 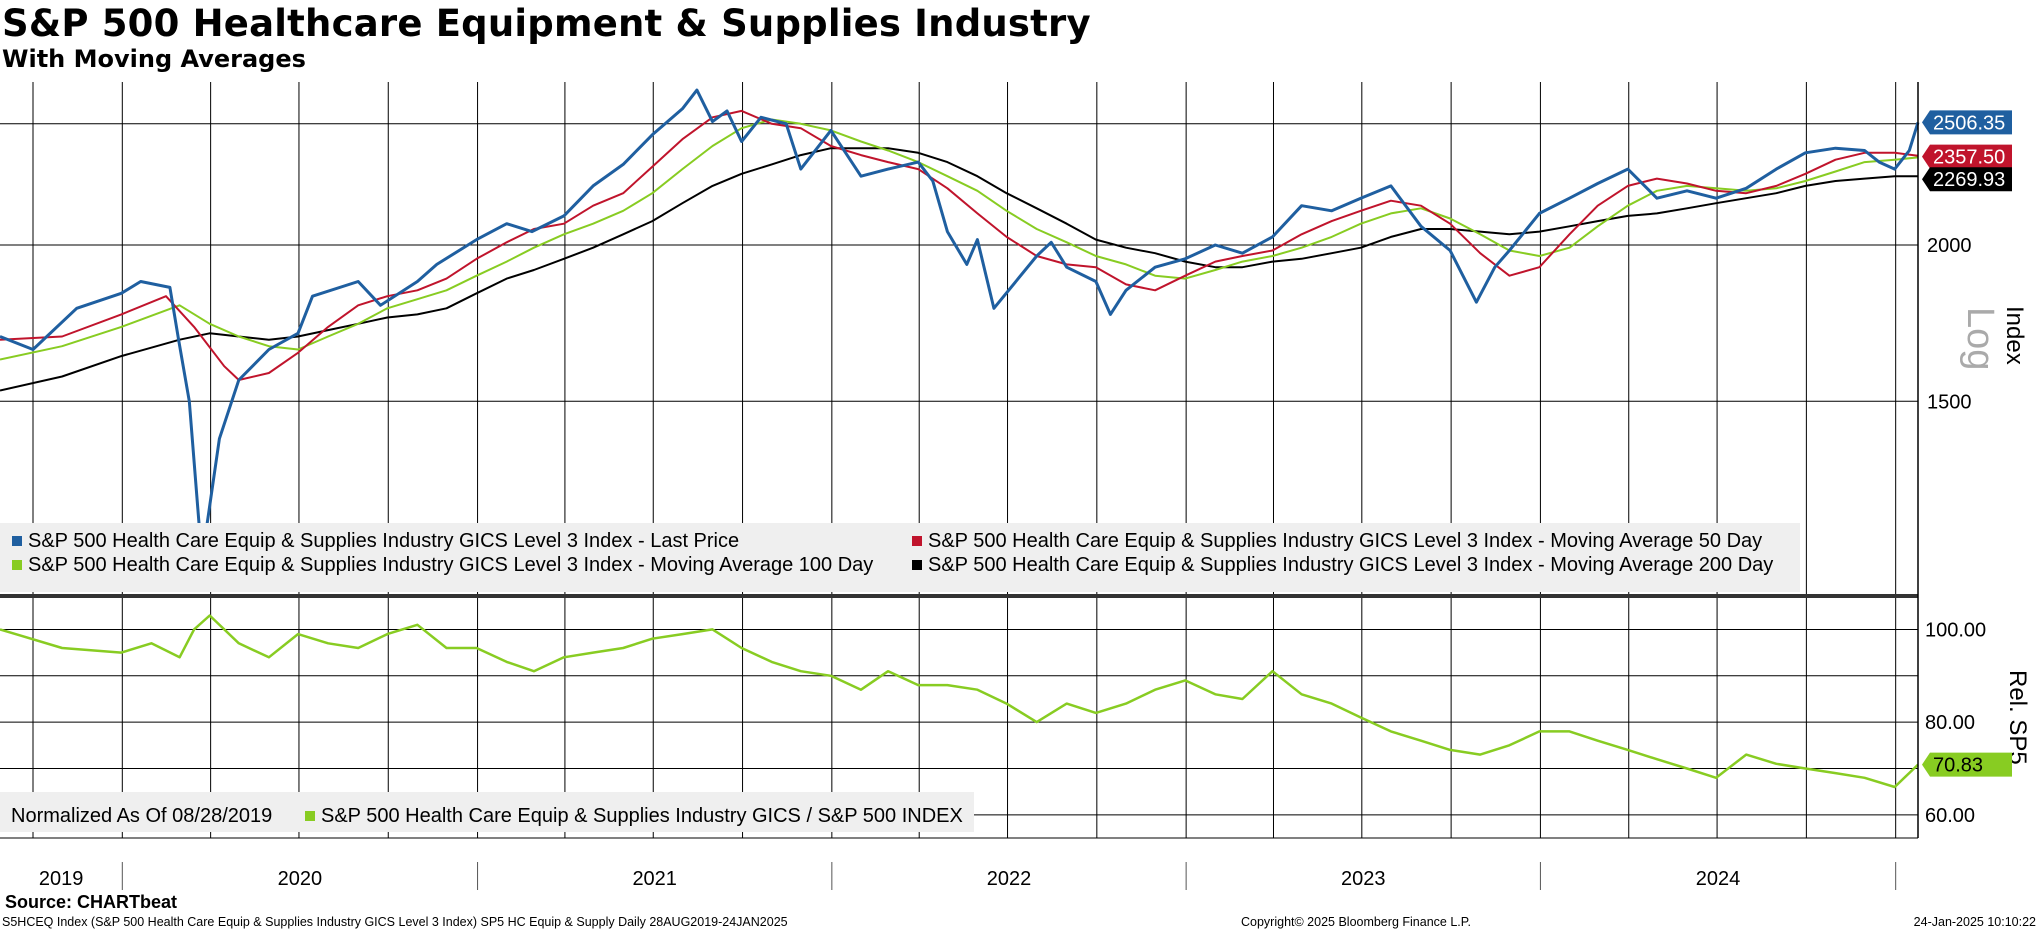 What do you see at coordinates (61, 879) in the screenshot?
I see `x-tick-label: 2019` at bounding box center [61, 879].